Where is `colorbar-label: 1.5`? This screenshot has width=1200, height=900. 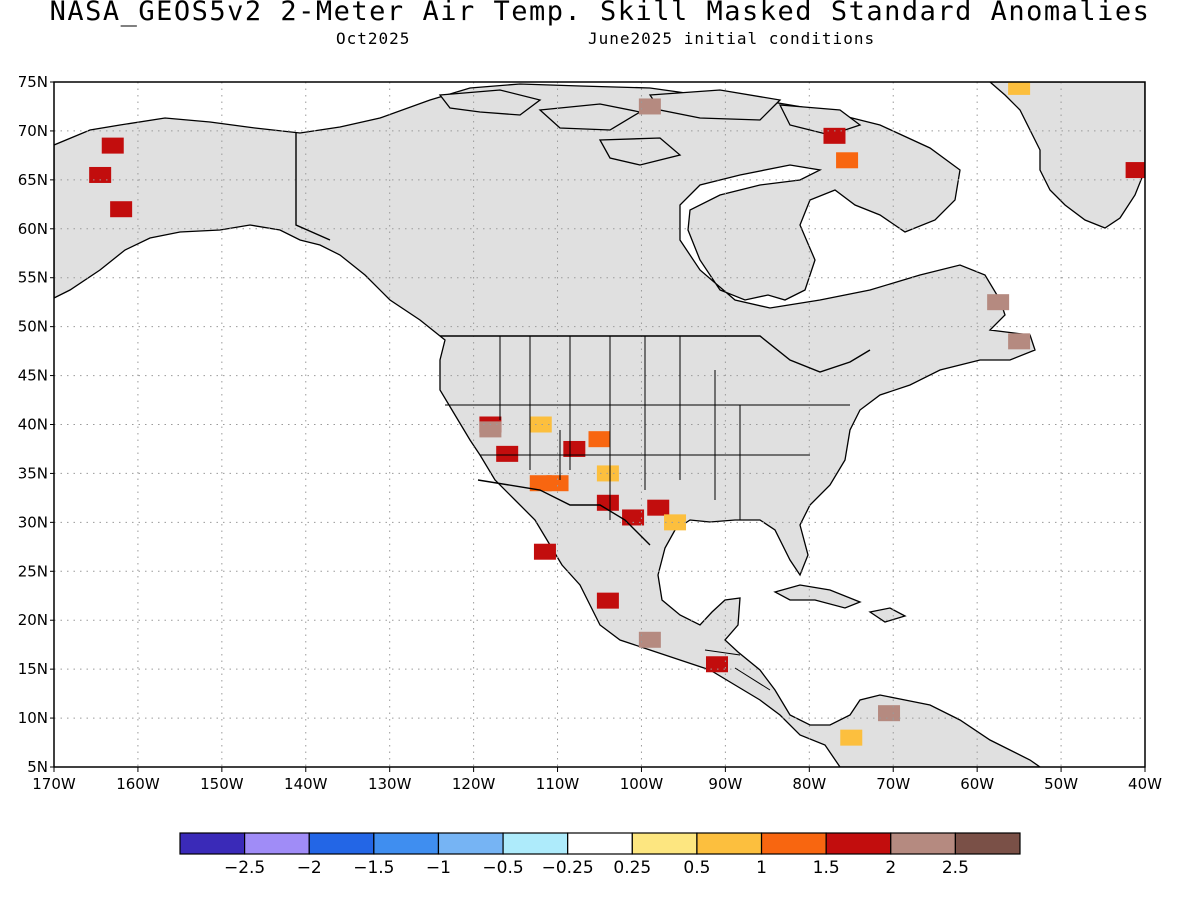 colorbar-label: 1.5 is located at coordinates (826, 868).